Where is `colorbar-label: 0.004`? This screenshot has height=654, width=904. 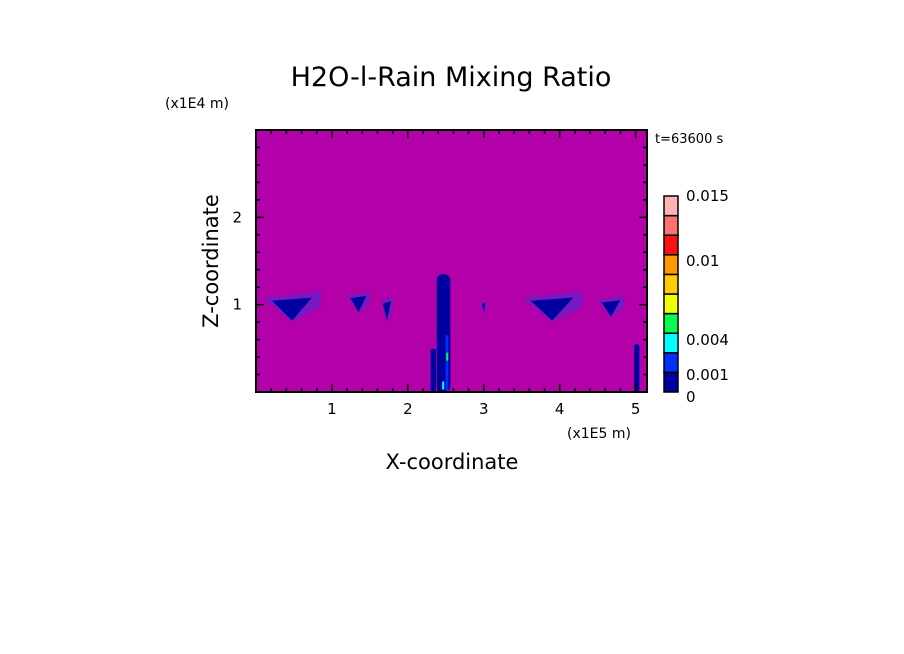
colorbar-label: 0.004 is located at coordinates (707, 340).